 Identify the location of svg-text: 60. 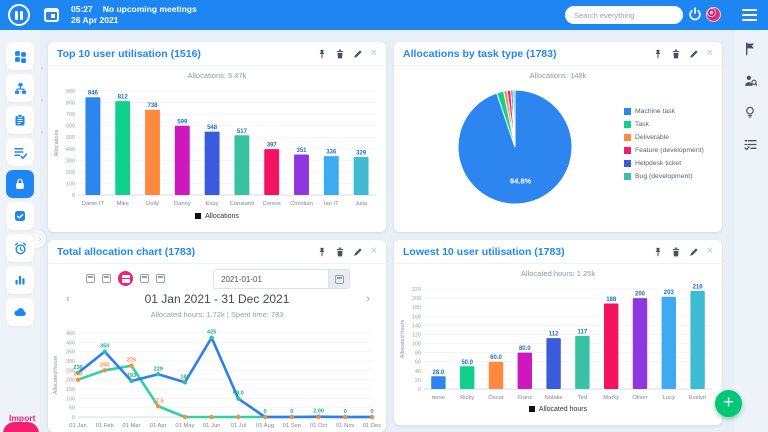
(418, 363).